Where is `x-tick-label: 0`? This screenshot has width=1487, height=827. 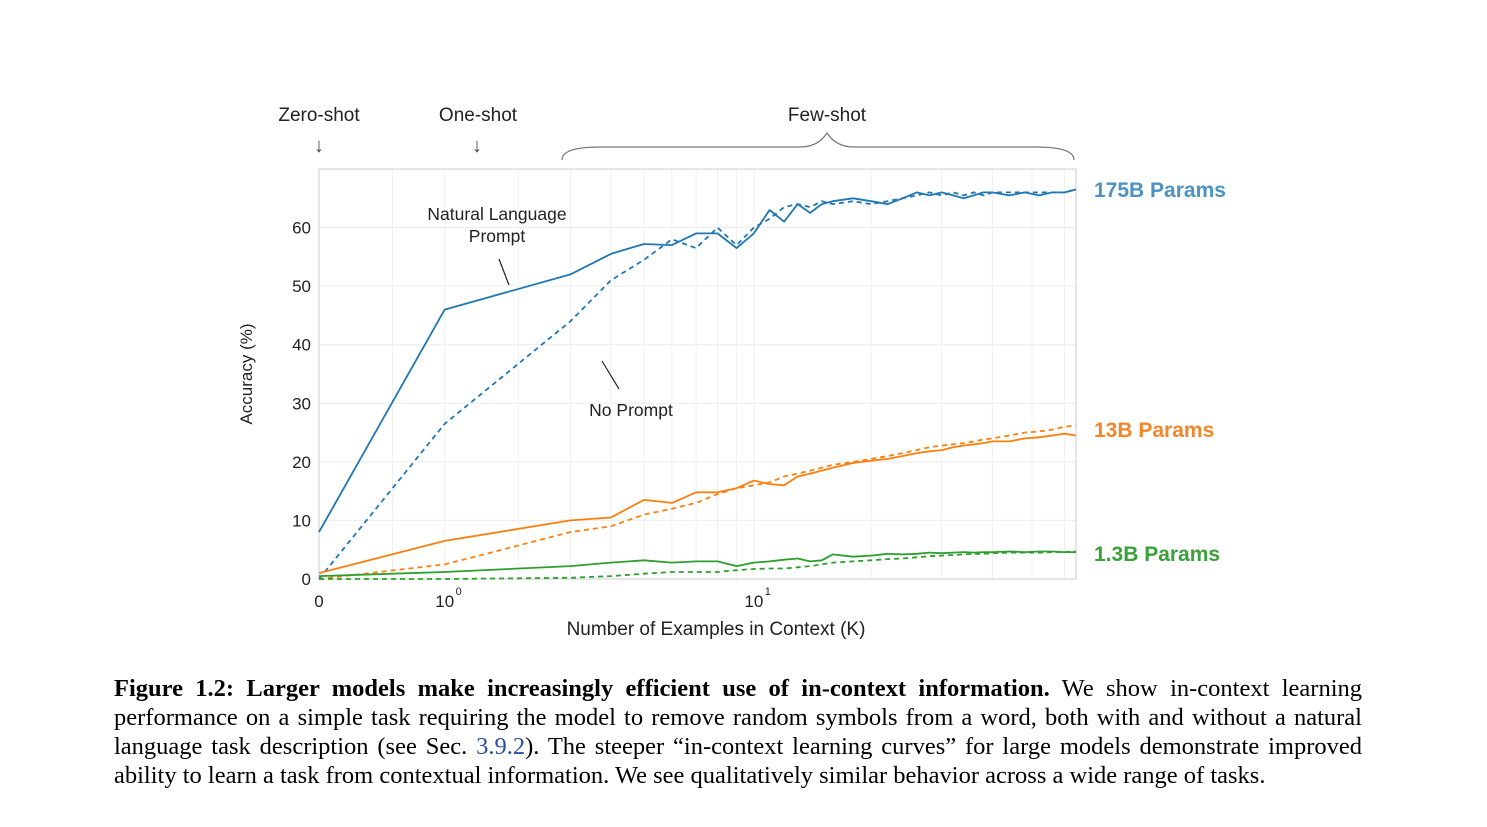
x-tick-label: 0 is located at coordinates (318, 601).